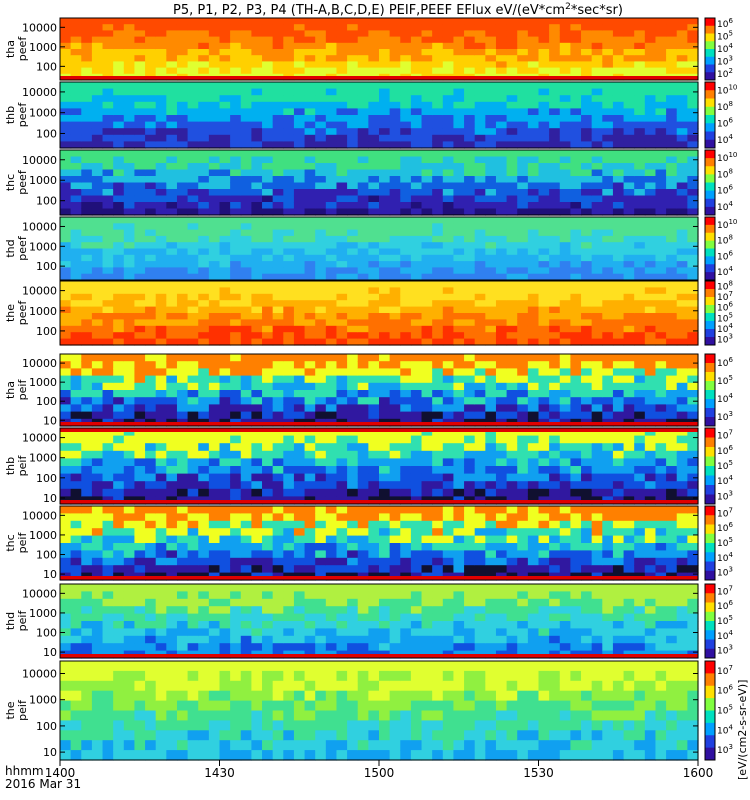 This screenshot has height=800, width=750. Describe the element at coordinates (725, 36) in the screenshot. I see `colorbar-tick-label: 105` at that location.